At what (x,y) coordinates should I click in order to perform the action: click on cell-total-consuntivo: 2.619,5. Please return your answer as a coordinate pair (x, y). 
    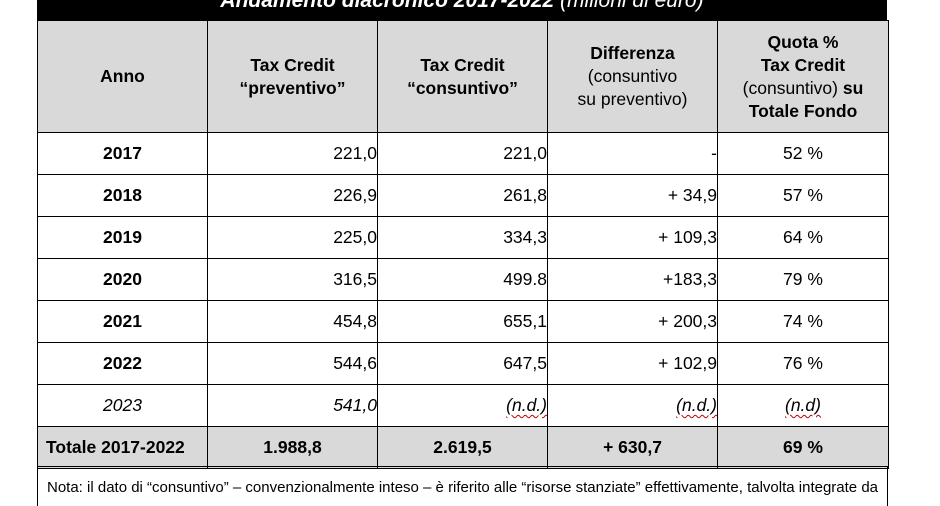
    Looking at the image, I should click on (462, 447).